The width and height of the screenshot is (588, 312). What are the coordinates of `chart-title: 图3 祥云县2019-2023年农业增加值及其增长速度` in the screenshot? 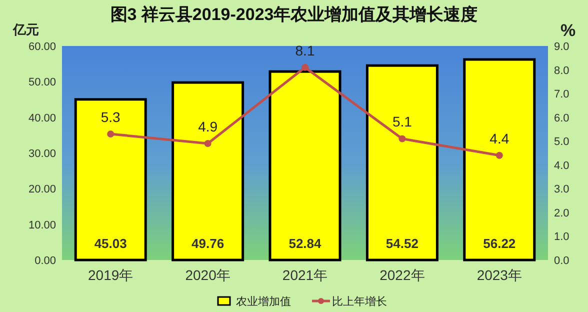 It's located at (294, 14).